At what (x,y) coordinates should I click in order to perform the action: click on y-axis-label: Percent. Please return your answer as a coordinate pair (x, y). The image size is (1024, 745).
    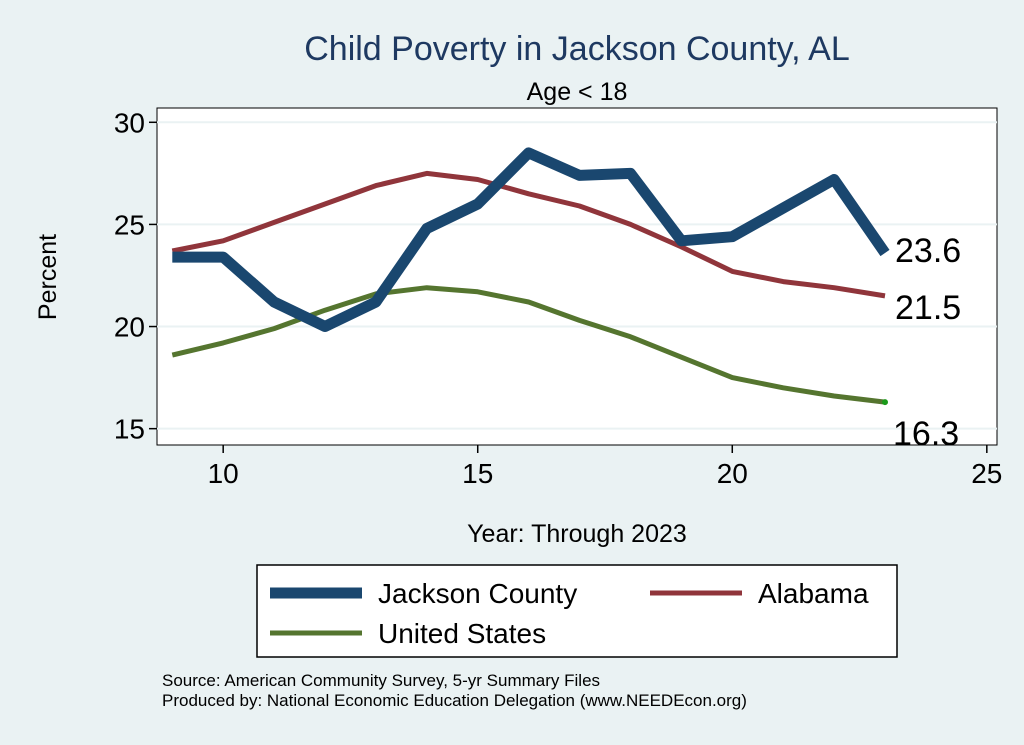
    Looking at the image, I should click on (48, 277).